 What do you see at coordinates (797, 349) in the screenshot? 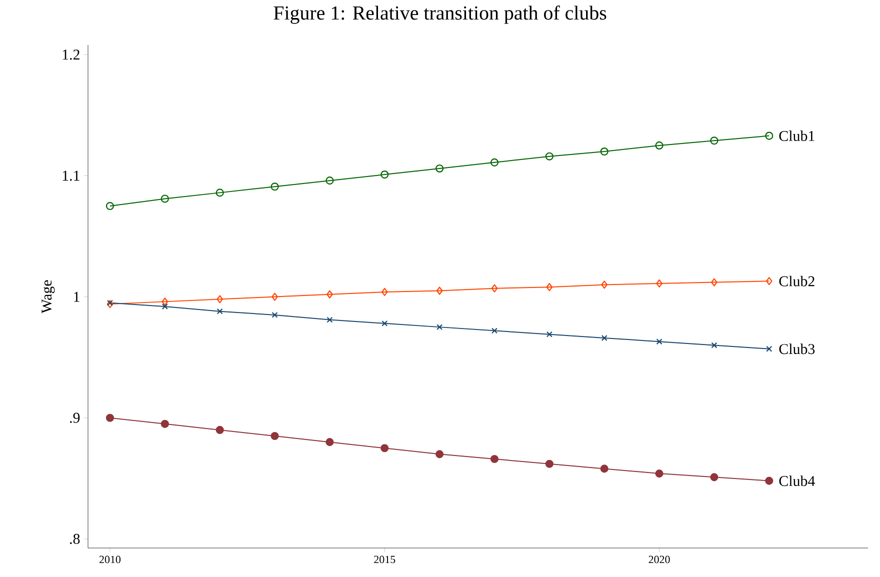
I see `series-label: Club3` at bounding box center [797, 349].